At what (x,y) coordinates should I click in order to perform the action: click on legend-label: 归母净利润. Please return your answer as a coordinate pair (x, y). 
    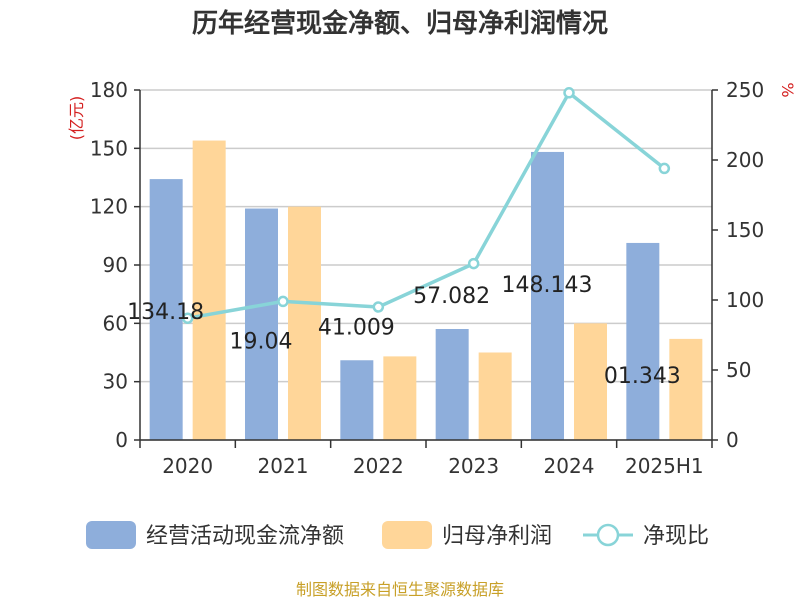
    Looking at the image, I should click on (497, 536).